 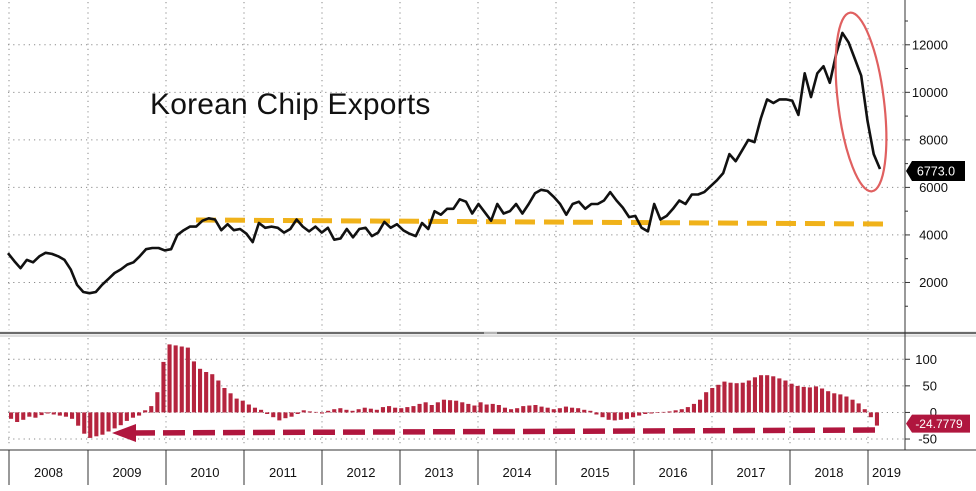 I want to click on peak-highlight-ellipse, so click(x=861, y=102).